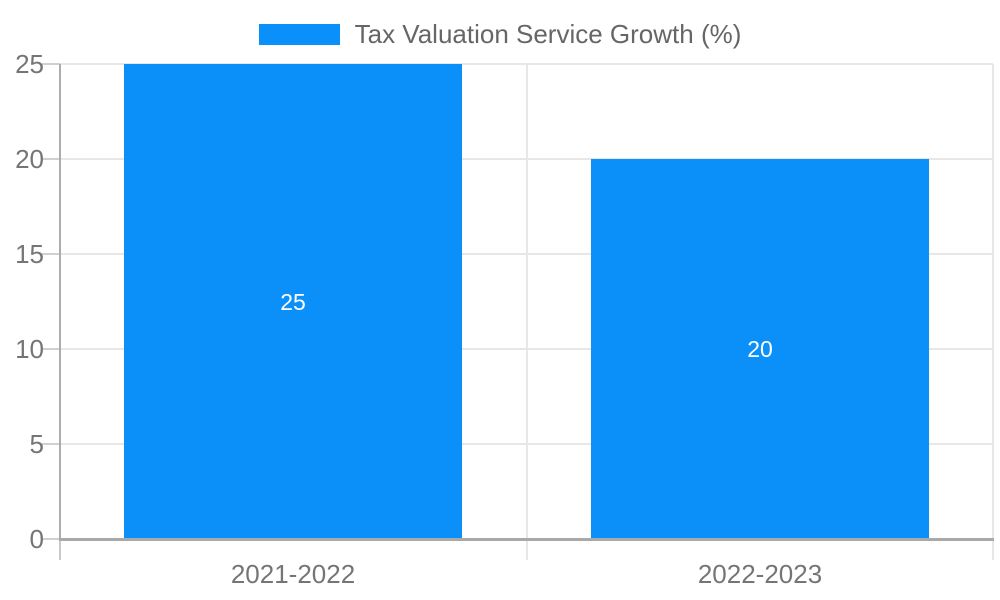 This screenshot has height=600, width=1000. I want to click on bar-value-label: 25, so click(293, 302).